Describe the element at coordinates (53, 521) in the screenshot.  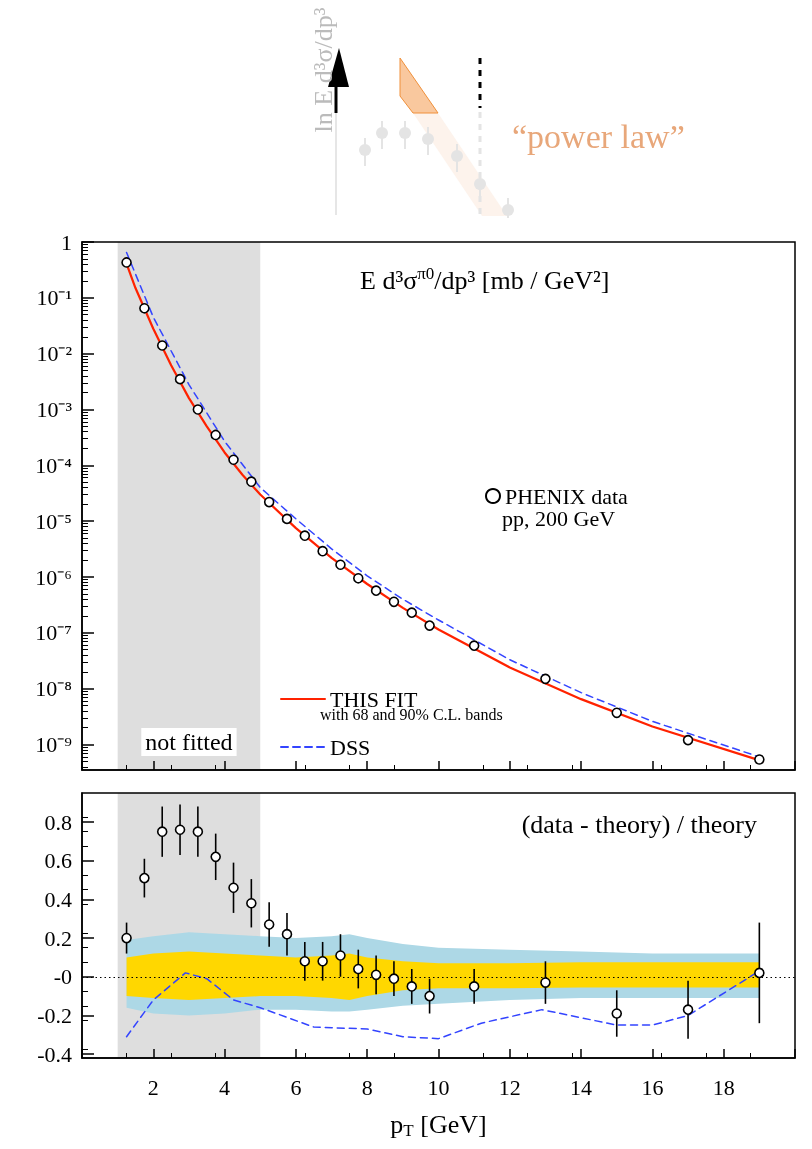
I see `y-tick-label: 10⁻⁵` at that location.